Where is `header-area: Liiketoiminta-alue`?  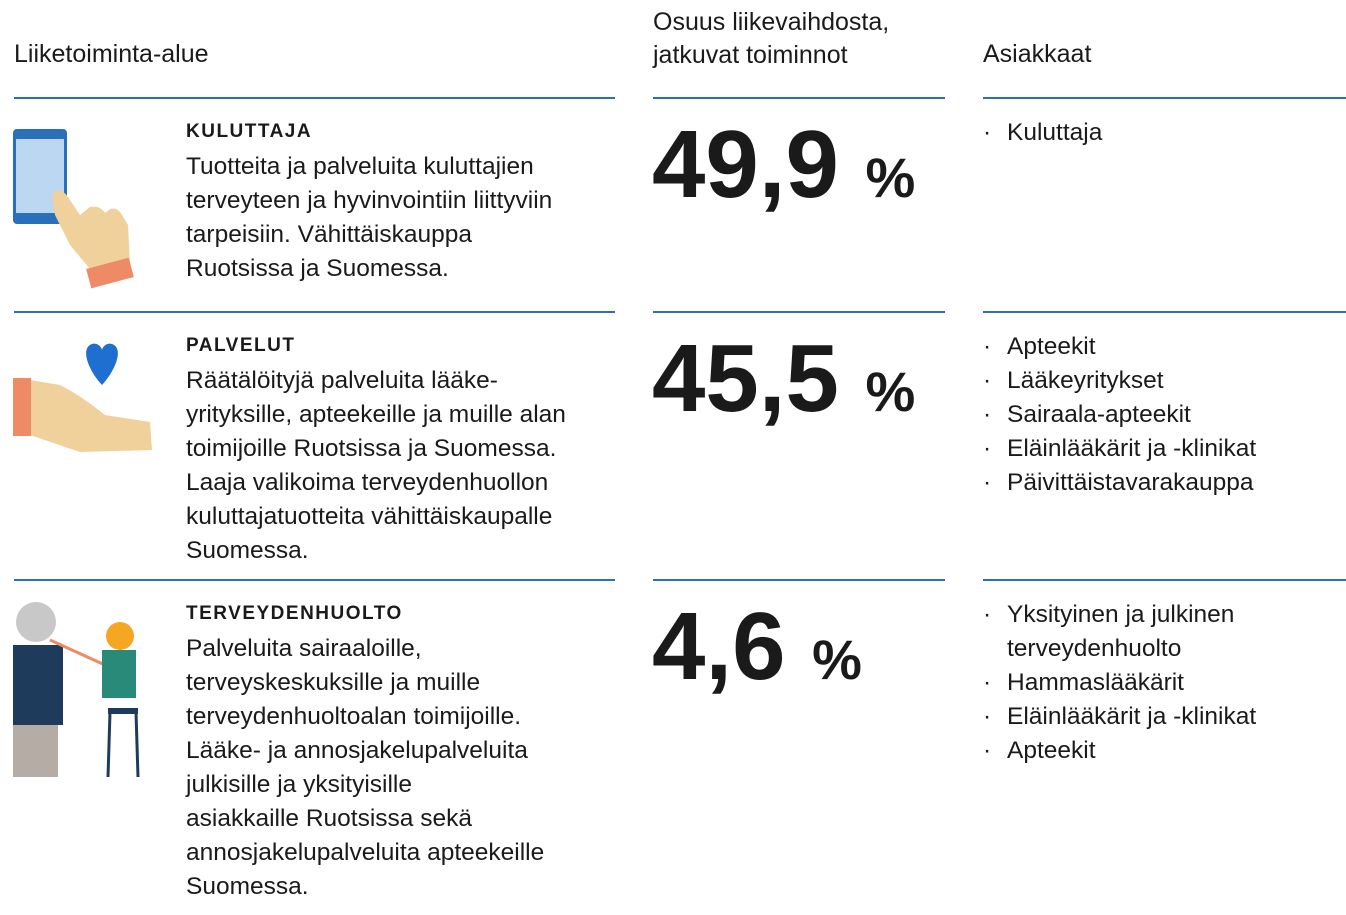
header-area: Liiketoiminta-alue is located at coordinates (111, 54).